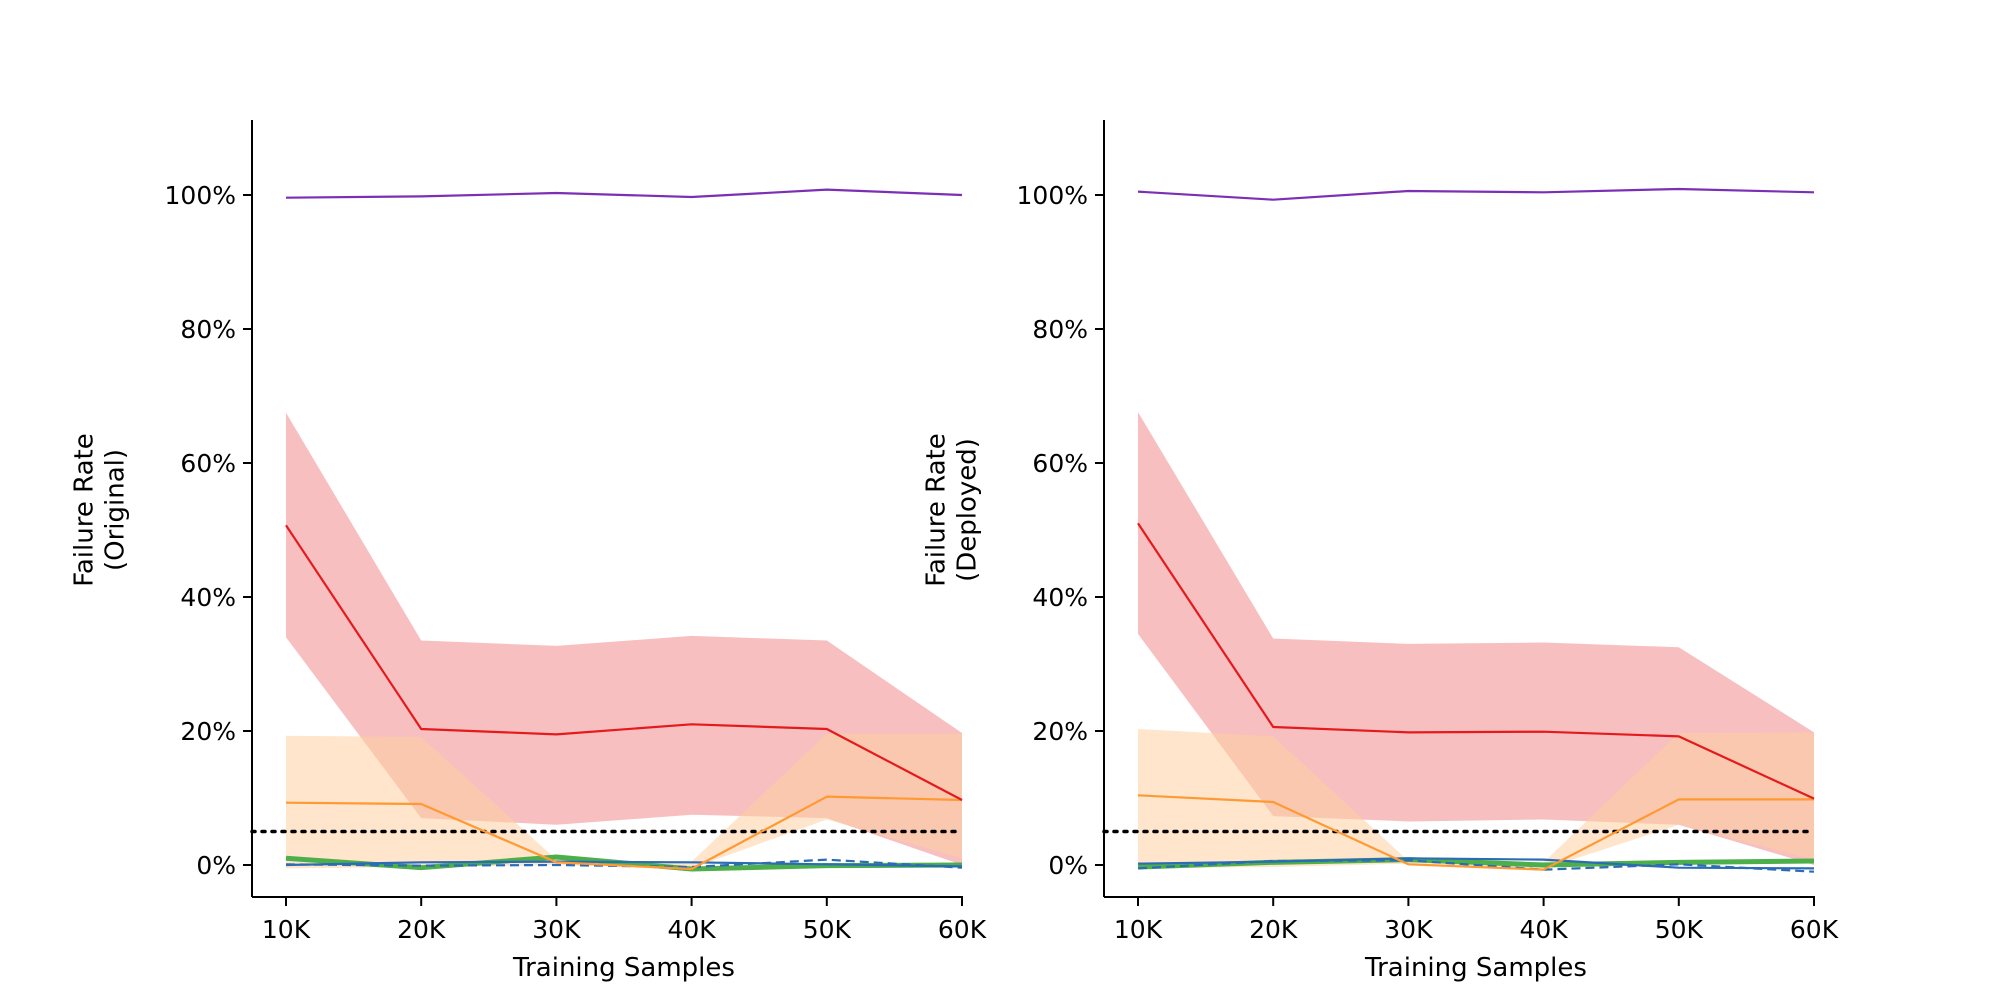 The width and height of the screenshot is (2000, 1000). I want to click on y-axis-label-line: (Deployed), so click(968, 510).